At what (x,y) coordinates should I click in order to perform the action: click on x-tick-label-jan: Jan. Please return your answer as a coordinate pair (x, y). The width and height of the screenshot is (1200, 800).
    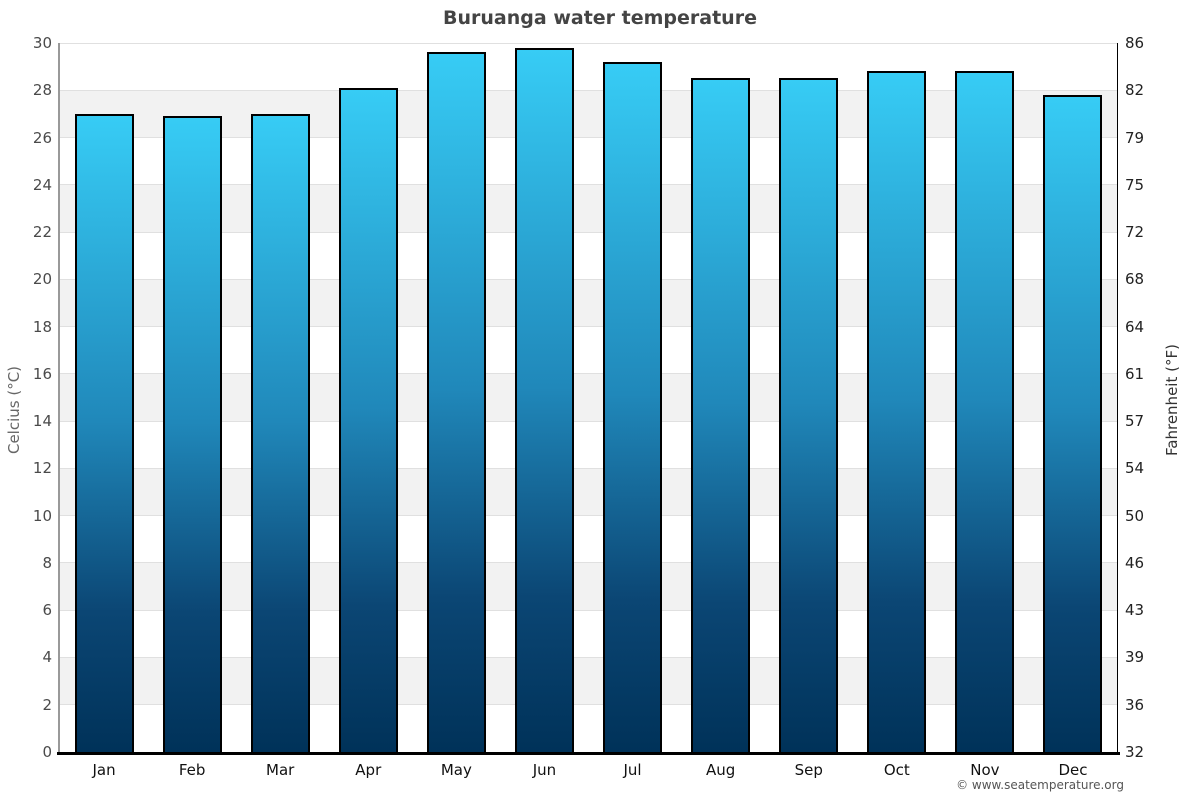
    Looking at the image, I should click on (104, 770).